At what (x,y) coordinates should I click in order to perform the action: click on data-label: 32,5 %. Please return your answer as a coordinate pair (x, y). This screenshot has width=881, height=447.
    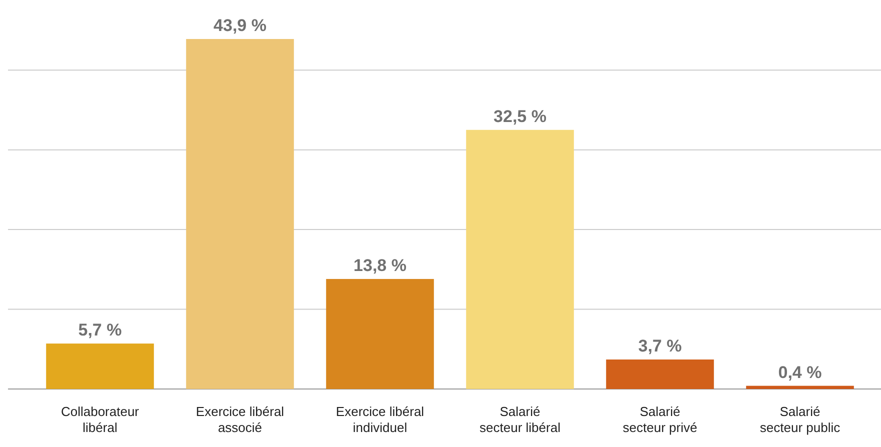
    Looking at the image, I should click on (520, 116).